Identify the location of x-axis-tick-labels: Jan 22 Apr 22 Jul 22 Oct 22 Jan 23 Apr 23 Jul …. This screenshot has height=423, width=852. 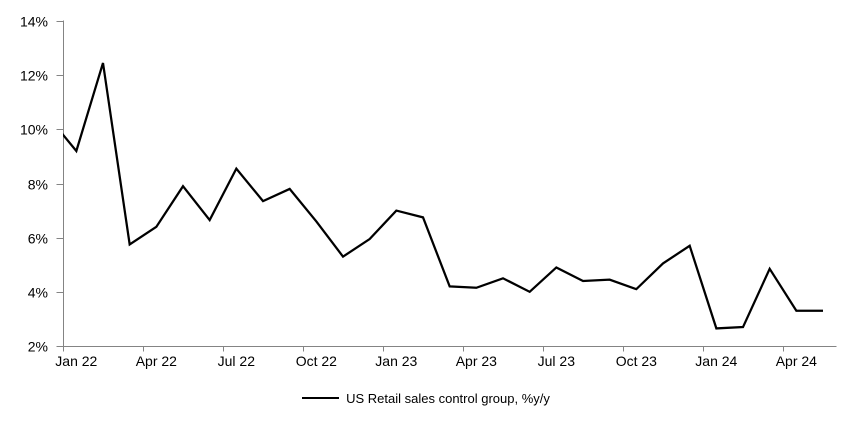
(436, 361).